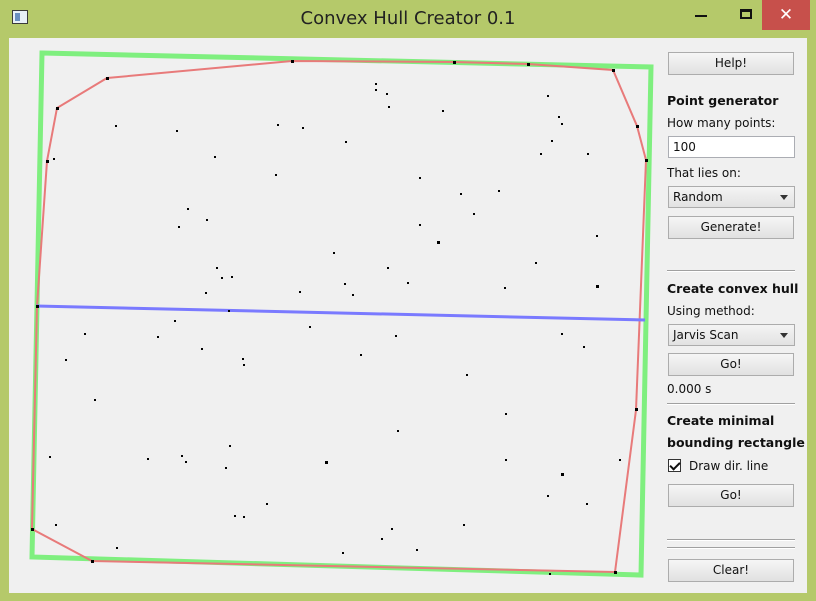  I want to click on how-many-points-label: How many points:, so click(721, 123).